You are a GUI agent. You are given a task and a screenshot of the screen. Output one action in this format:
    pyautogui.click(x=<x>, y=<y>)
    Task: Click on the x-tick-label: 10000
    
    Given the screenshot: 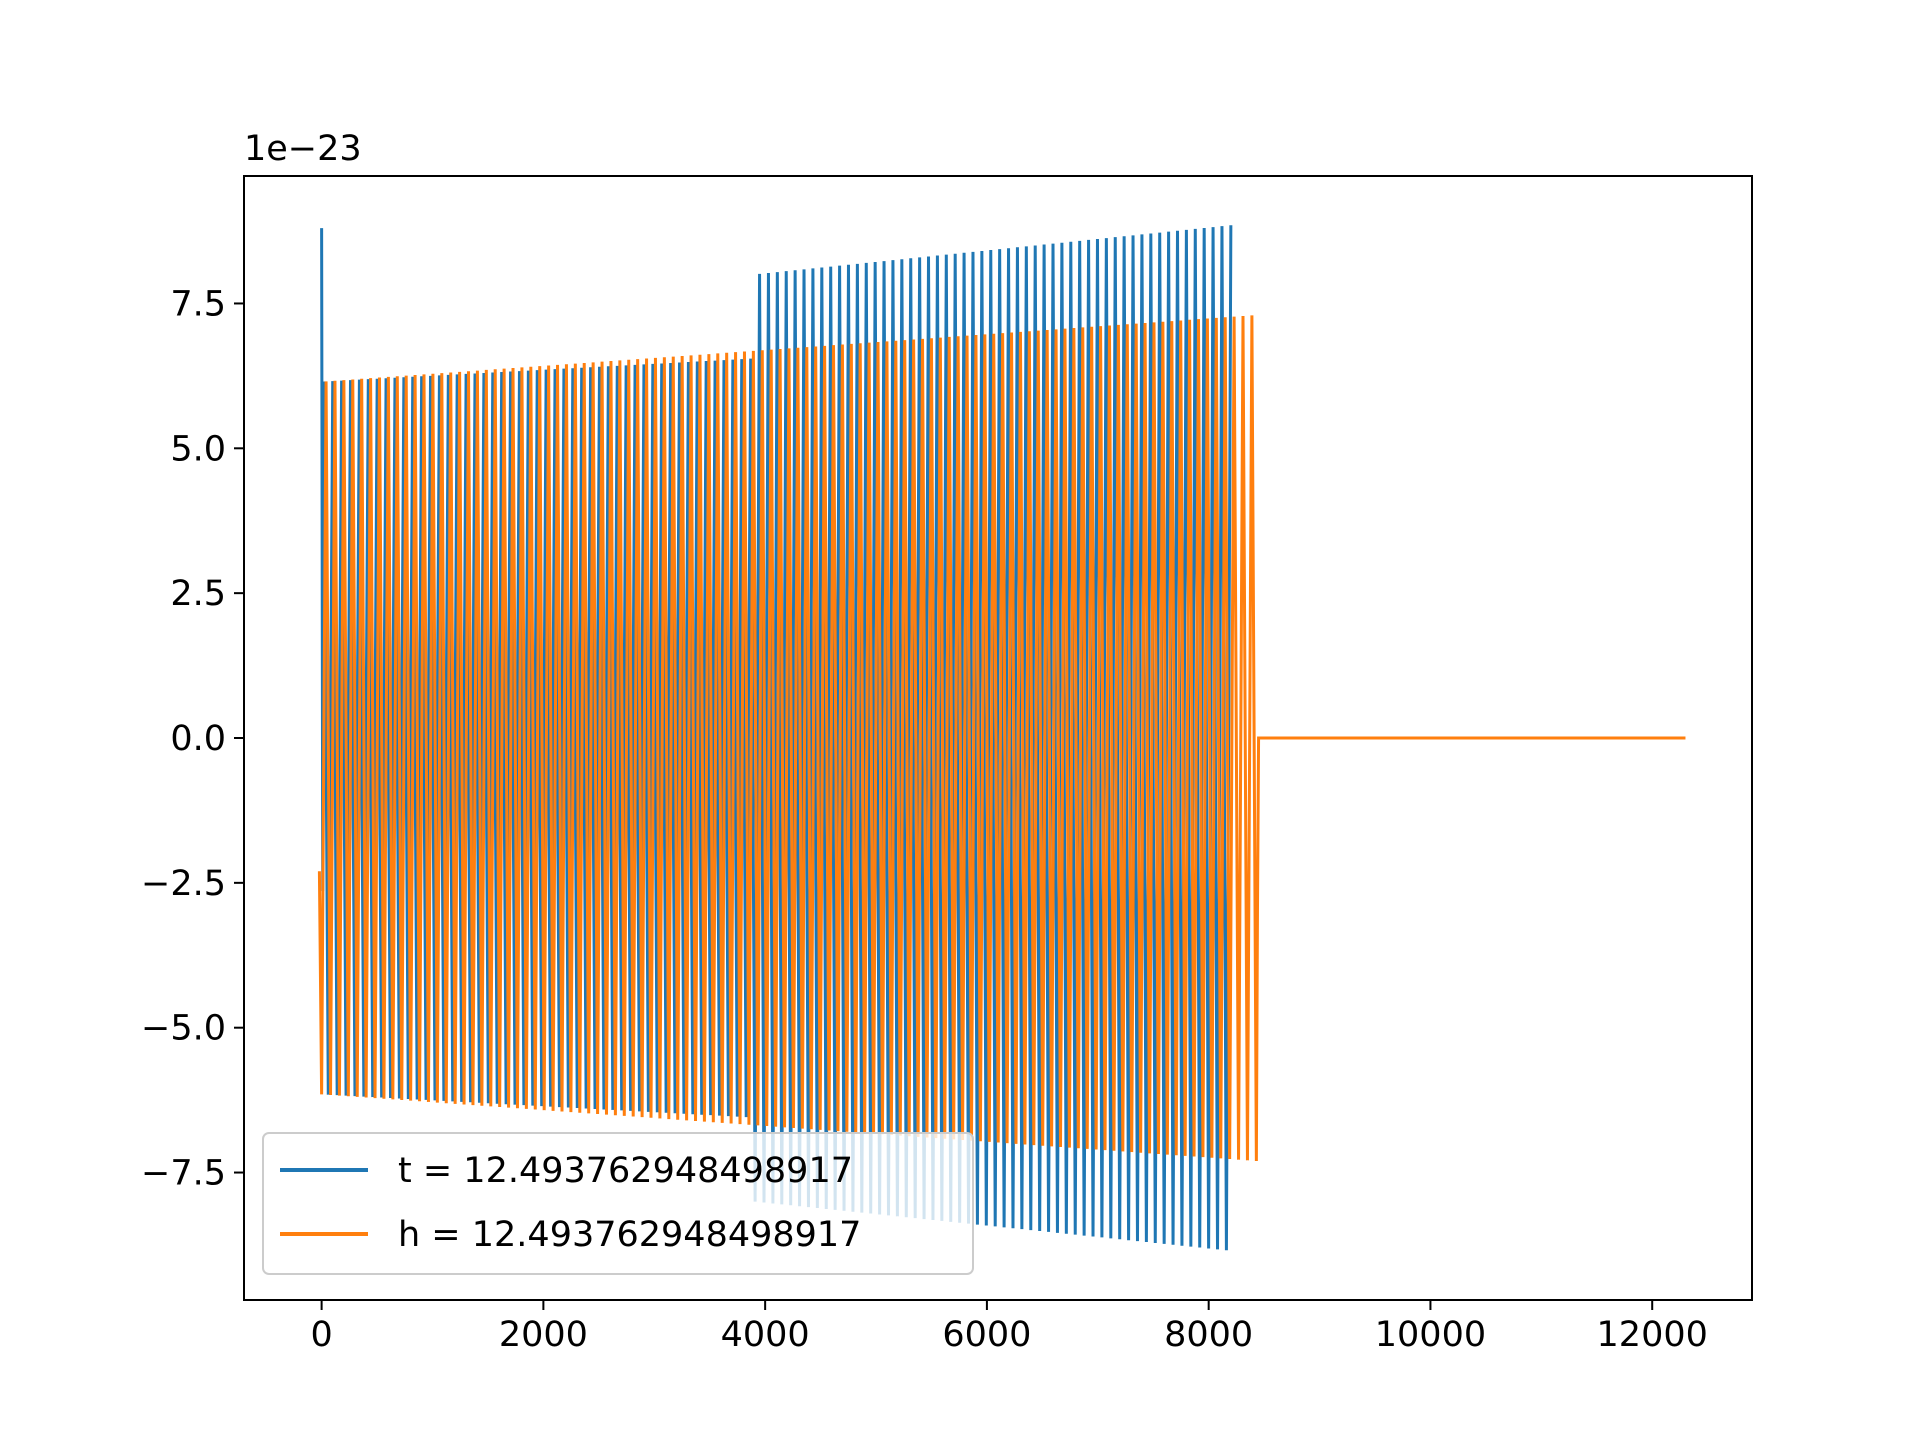 What is the action you would take?
    pyautogui.click(x=1430, y=1335)
    